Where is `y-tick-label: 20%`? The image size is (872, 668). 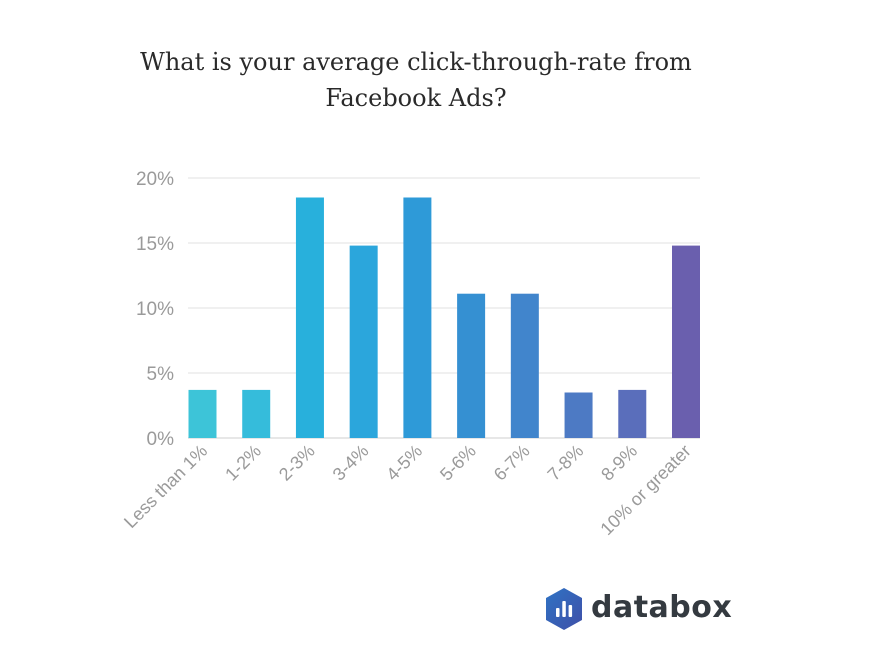 y-tick-label: 20% is located at coordinates (155, 179).